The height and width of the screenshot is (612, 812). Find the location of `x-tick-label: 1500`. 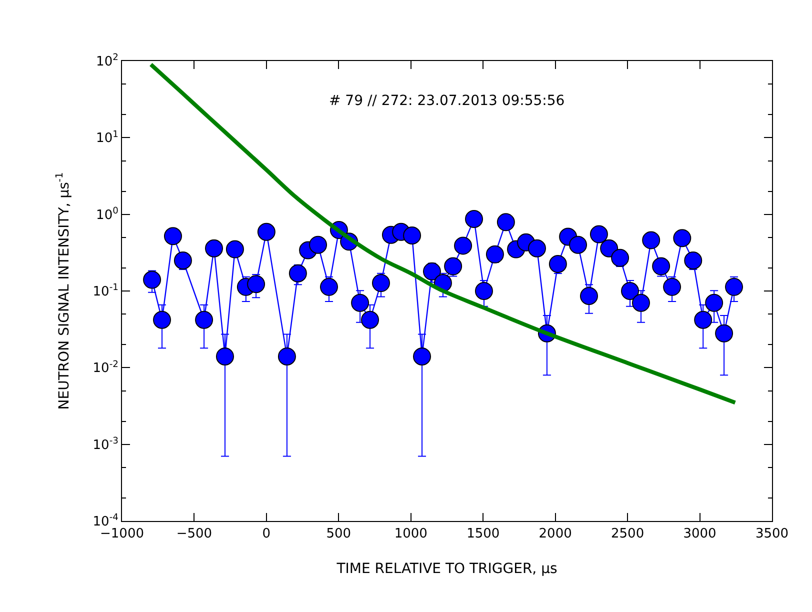

x-tick-label: 1500 is located at coordinates (483, 534).